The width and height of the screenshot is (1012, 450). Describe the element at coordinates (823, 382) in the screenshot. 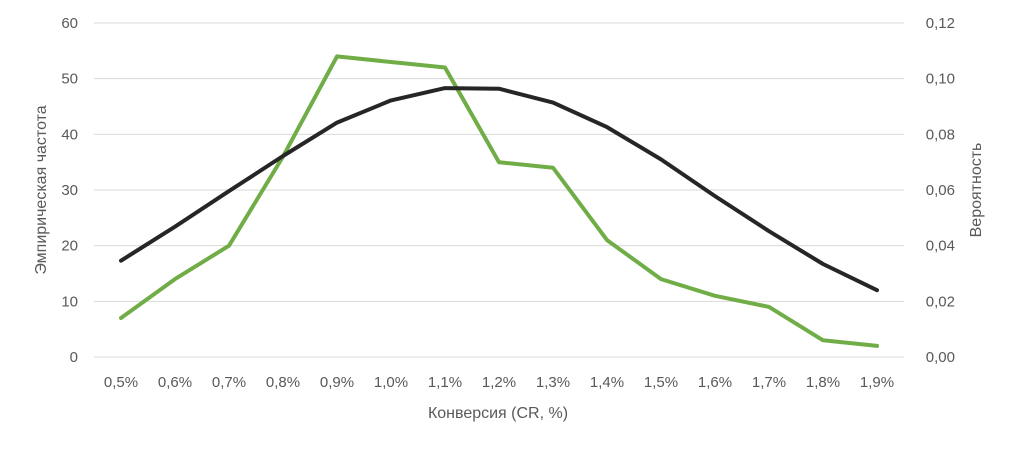

I see `x-tick-label: 1,8%` at that location.